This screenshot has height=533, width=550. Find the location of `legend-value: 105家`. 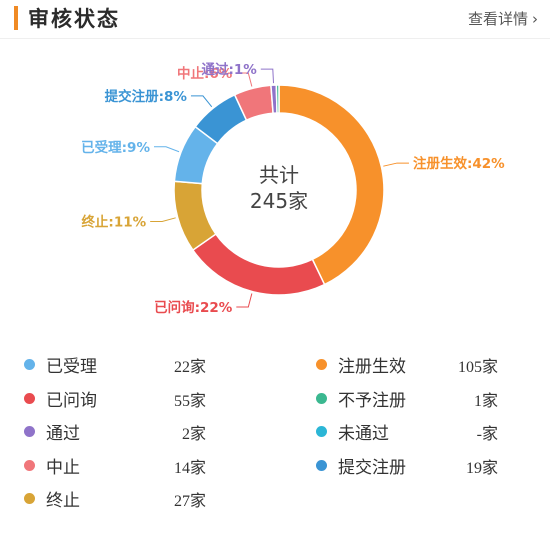

legend-value: 105家 is located at coordinates (477, 367).